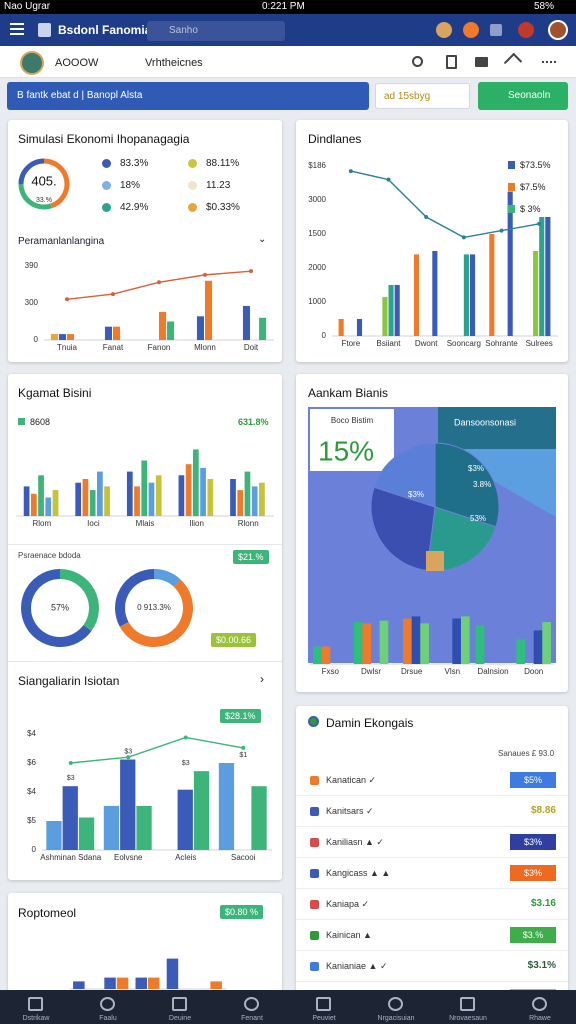 This screenshot has height=1024, width=576. Describe the element at coordinates (313, 721) in the screenshot. I see `title-icon` at that location.